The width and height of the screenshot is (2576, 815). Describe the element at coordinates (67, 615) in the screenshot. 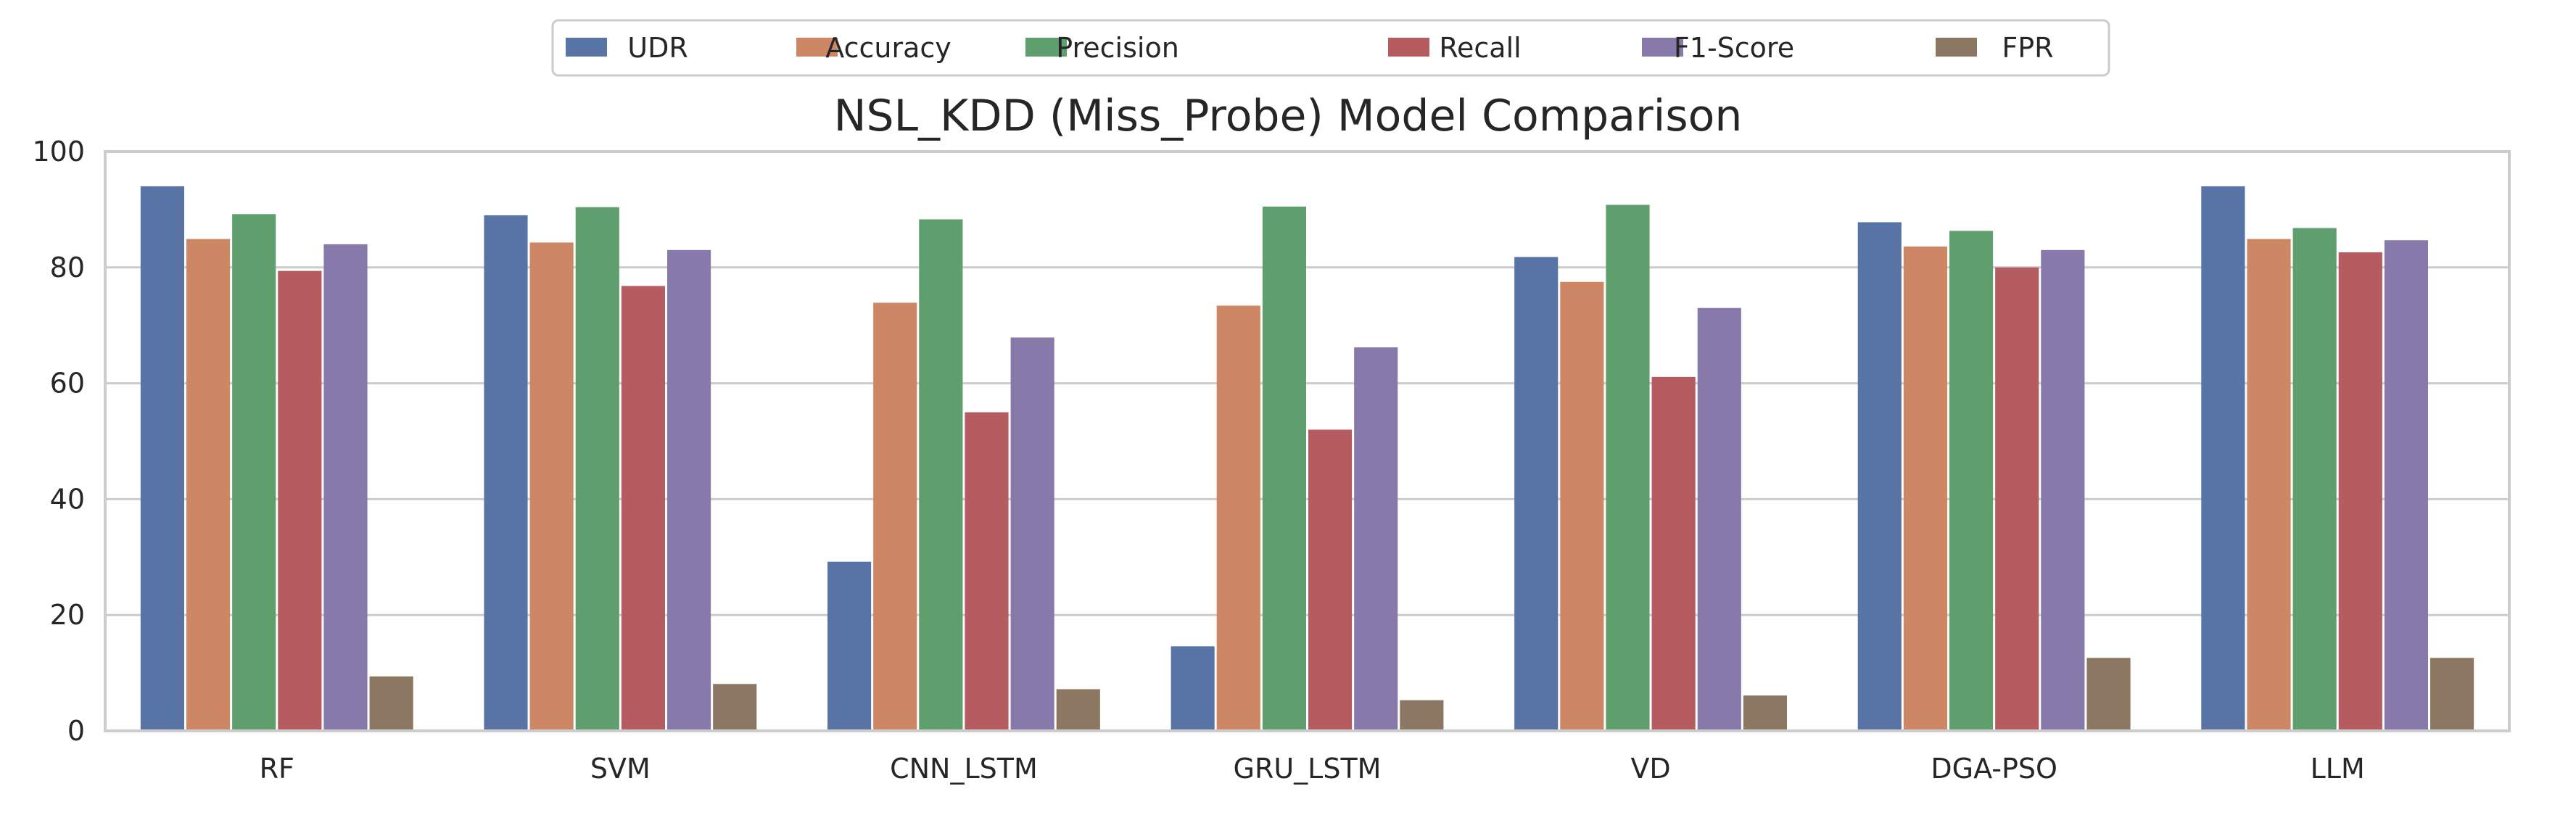

I see `y-tick-label: 20` at that location.